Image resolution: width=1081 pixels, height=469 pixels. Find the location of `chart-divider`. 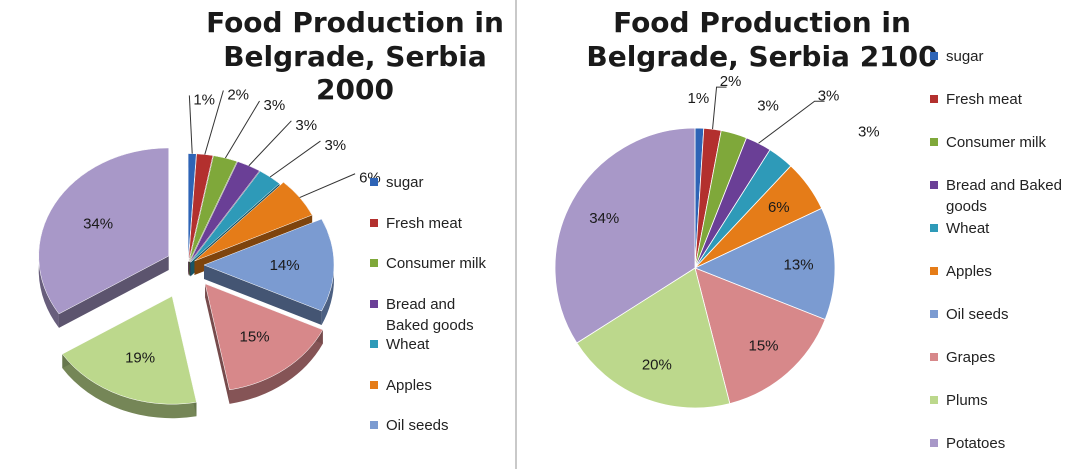

chart-divider is located at coordinates (516, 234).